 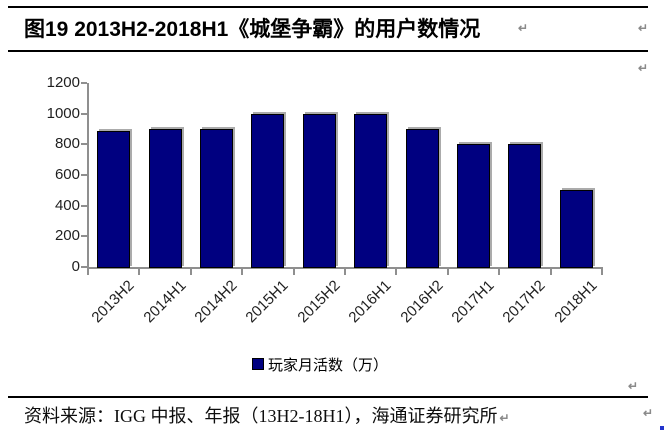 What do you see at coordinates (371, 190) in the screenshot?
I see `bar-2016H1` at bounding box center [371, 190].